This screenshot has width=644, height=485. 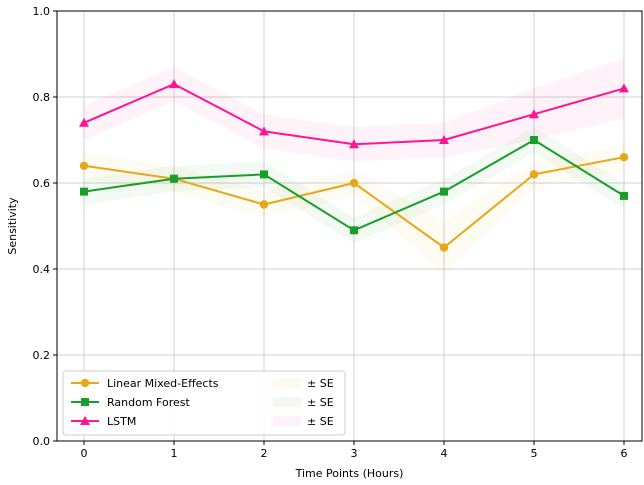 What do you see at coordinates (354, 453) in the screenshot?
I see `x-tick-label: 3` at bounding box center [354, 453].